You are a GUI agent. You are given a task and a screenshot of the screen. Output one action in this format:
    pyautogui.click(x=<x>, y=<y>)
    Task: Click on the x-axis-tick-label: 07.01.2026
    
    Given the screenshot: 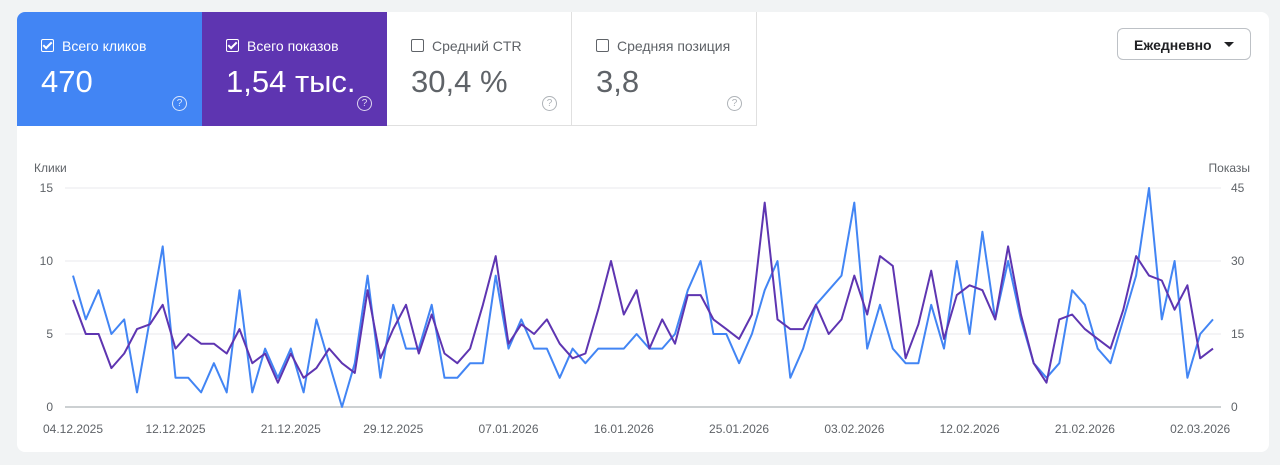 What is the action you would take?
    pyautogui.click(x=508, y=429)
    